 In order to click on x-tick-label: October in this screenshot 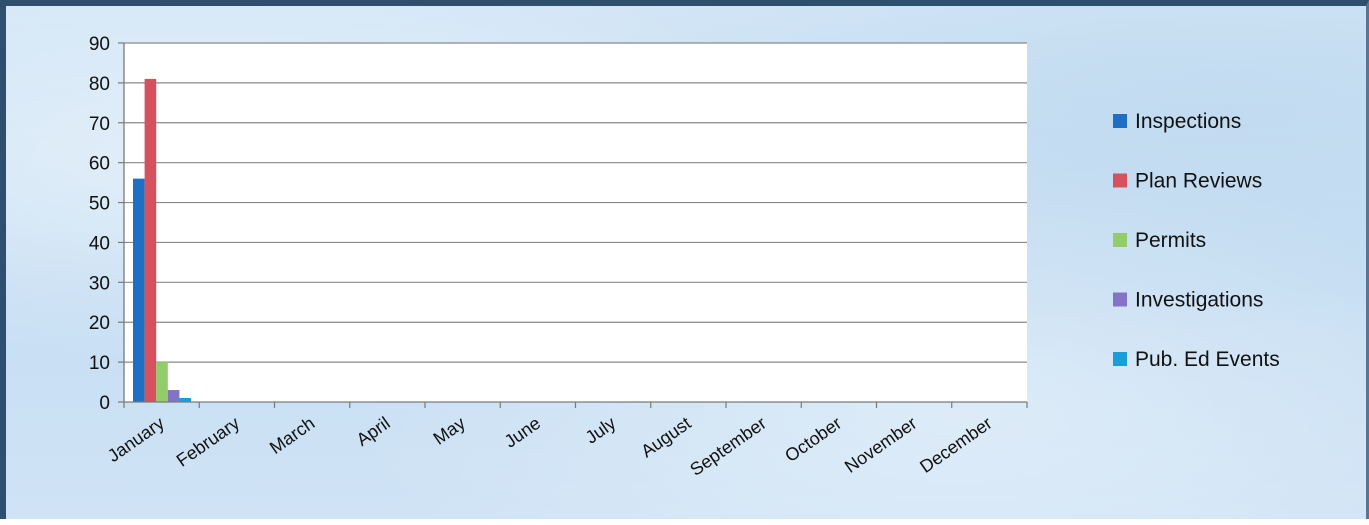, I will do `click(813, 439)`.